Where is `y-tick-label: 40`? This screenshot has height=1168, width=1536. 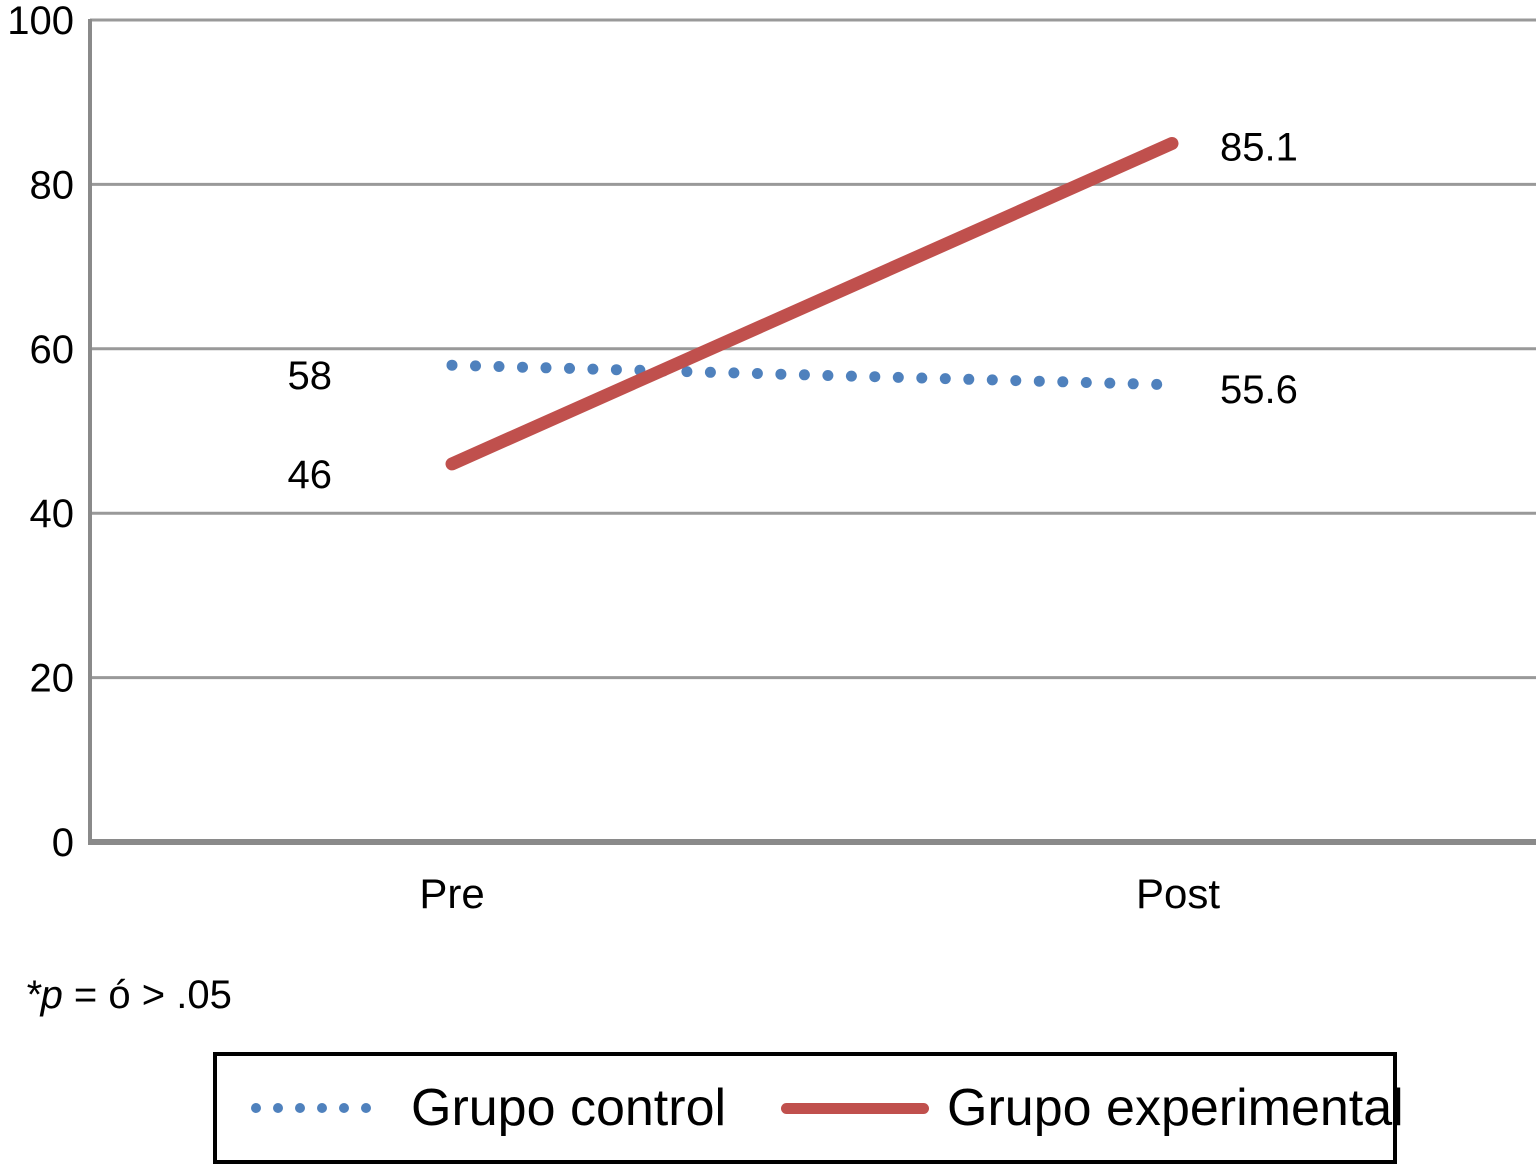
y-tick-label: 40 is located at coordinates (52, 514).